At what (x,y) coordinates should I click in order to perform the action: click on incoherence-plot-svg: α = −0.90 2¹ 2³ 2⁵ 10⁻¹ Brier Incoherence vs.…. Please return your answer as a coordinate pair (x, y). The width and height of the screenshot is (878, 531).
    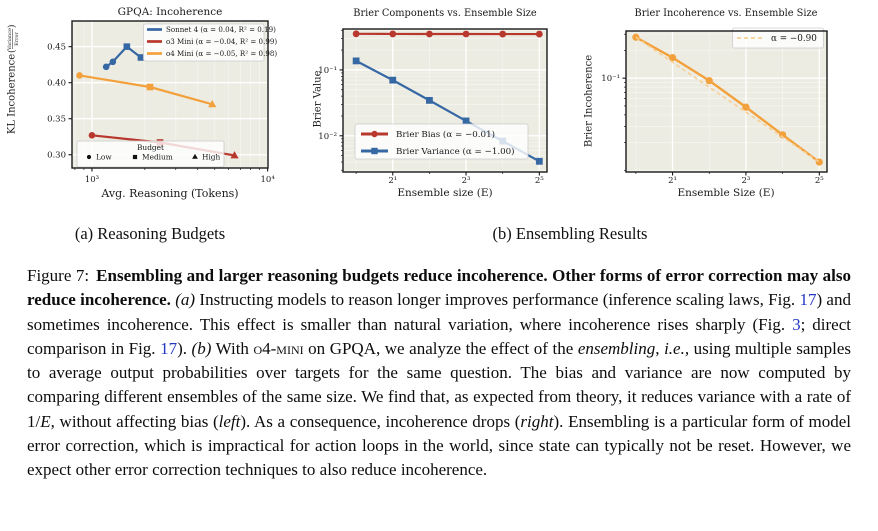
    Looking at the image, I should click on (706, 103).